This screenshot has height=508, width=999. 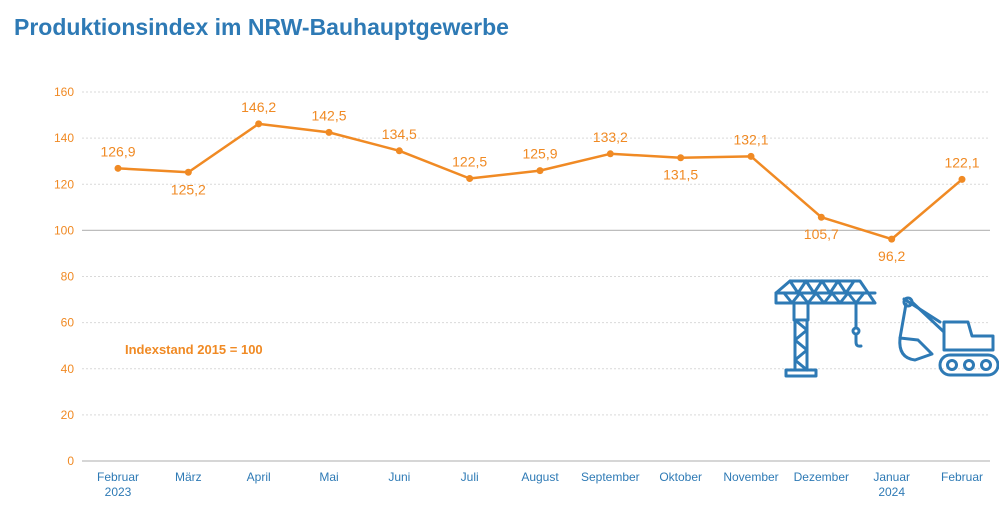 What do you see at coordinates (961, 162) in the screenshot?
I see `data-label: 122,1` at bounding box center [961, 162].